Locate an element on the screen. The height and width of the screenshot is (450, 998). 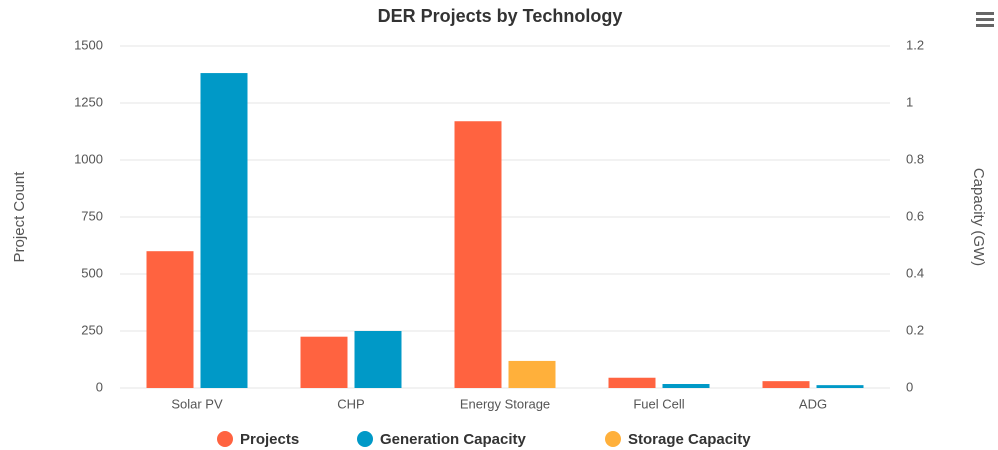
y-tick-label: 250 is located at coordinates (92, 329).